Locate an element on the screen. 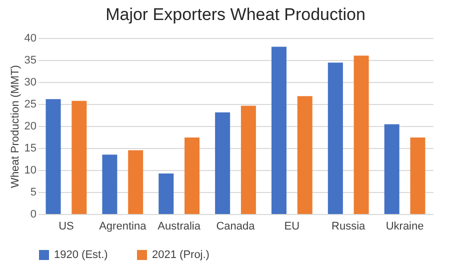 The width and height of the screenshot is (462, 278). x-tick-label: US is located at coordinates (66, 226).